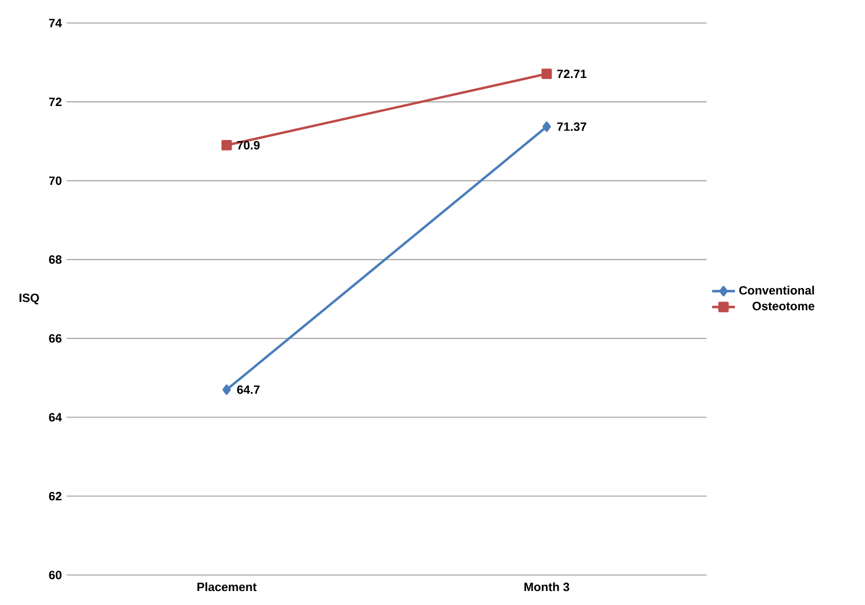 Image resolution: width=865 pixels, height=605 pixels. What do you see at coordinates (55, 338) in the screenshot?
I see `y-tick-label: 66` at bounding box center [55, 338].